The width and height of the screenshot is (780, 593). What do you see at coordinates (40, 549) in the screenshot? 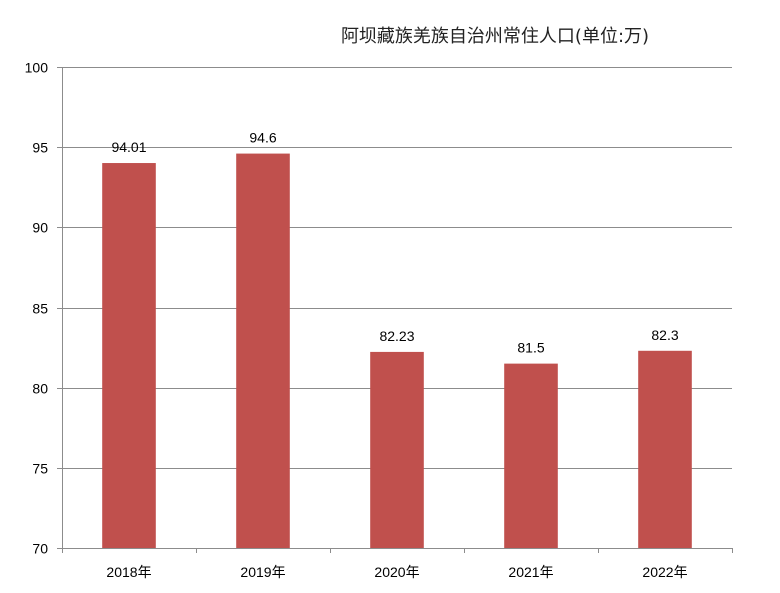
I see `y-tick-label: 70` at bounding box center [40, 549].